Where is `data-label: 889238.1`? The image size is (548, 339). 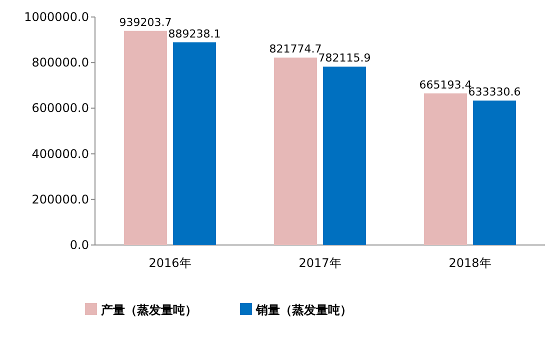
data-label: 889238.1 is located at coordinates (194, 33).